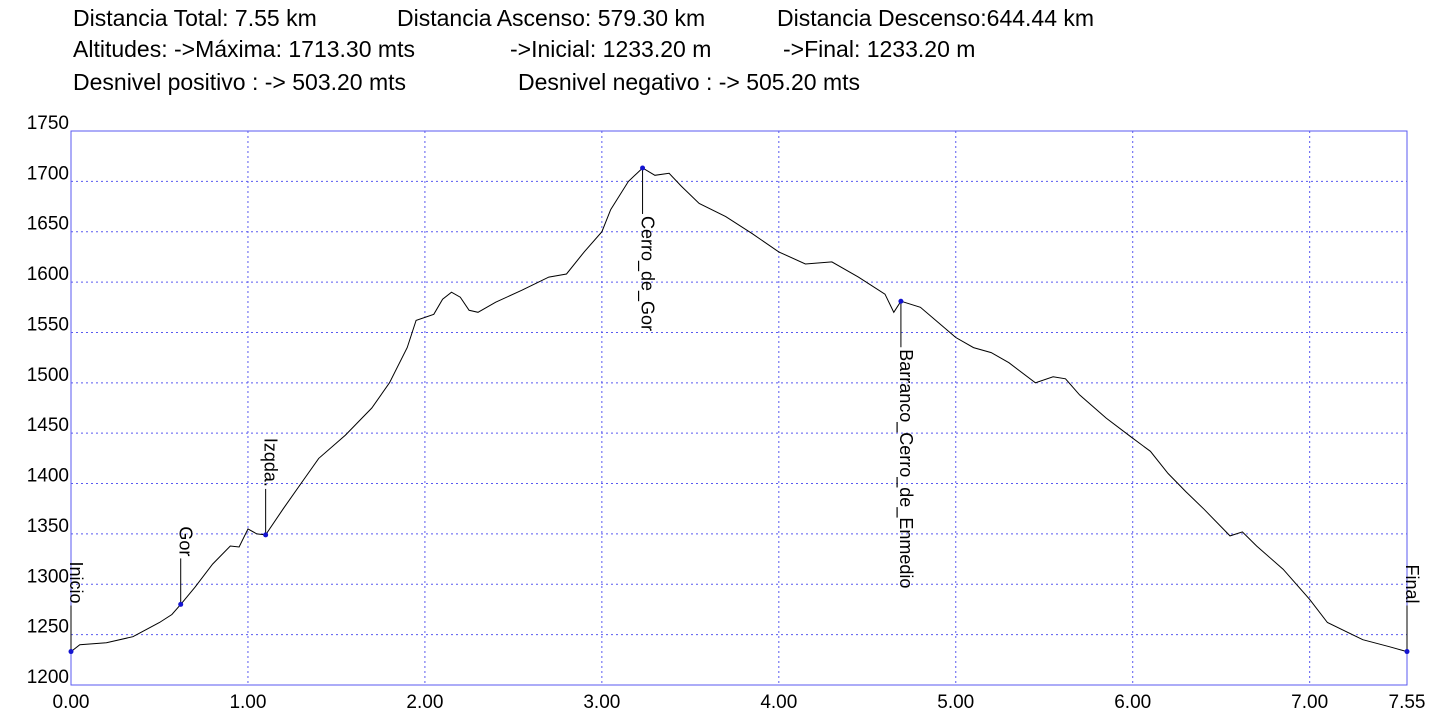 This screenshot has width=1440, height=720. What do you see at coordinates (271, 462) in the screenshot?
I see `waypoint-label: Izqda.` at bounding box center [271, 462].